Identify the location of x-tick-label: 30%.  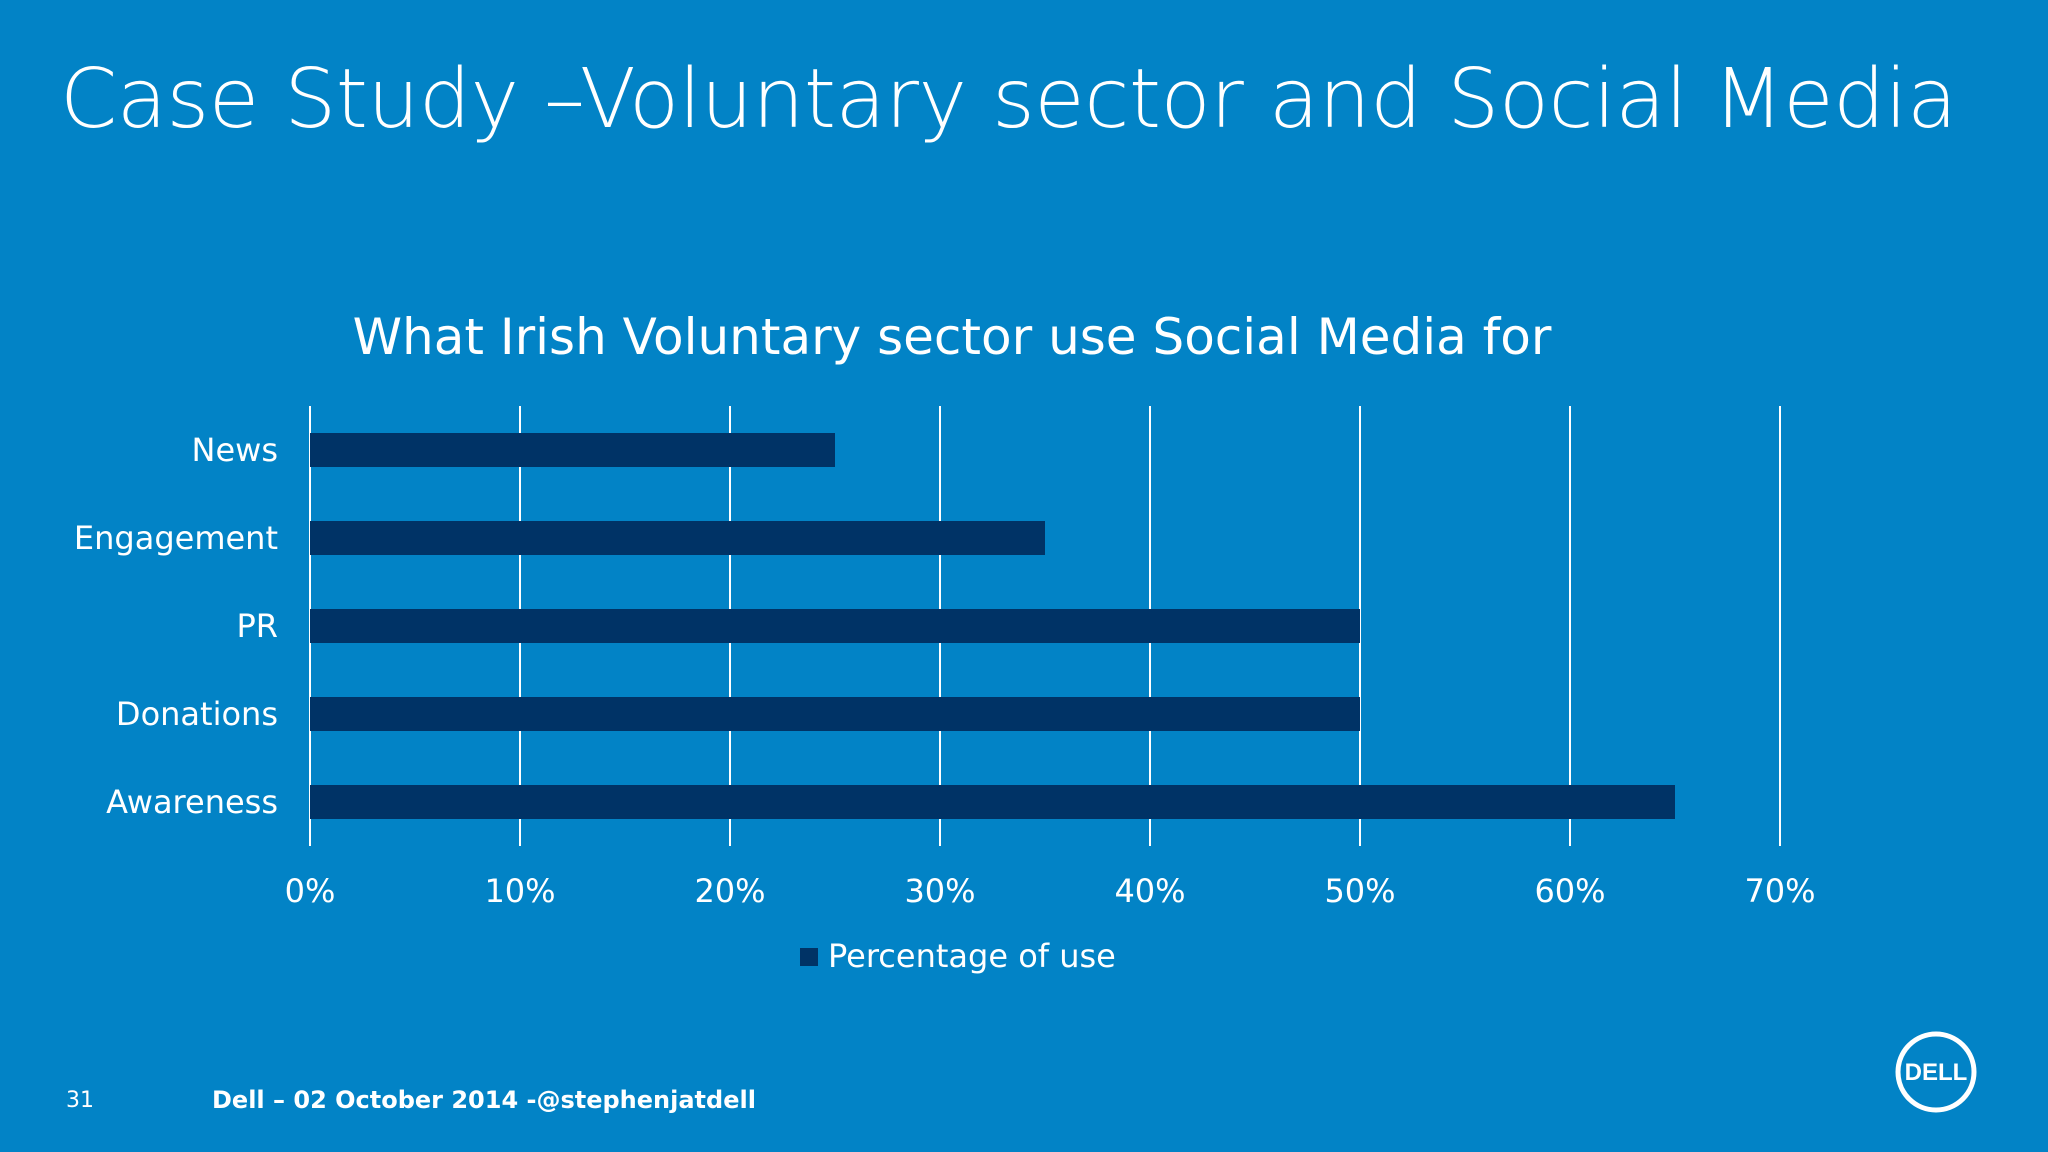
(939, 891).